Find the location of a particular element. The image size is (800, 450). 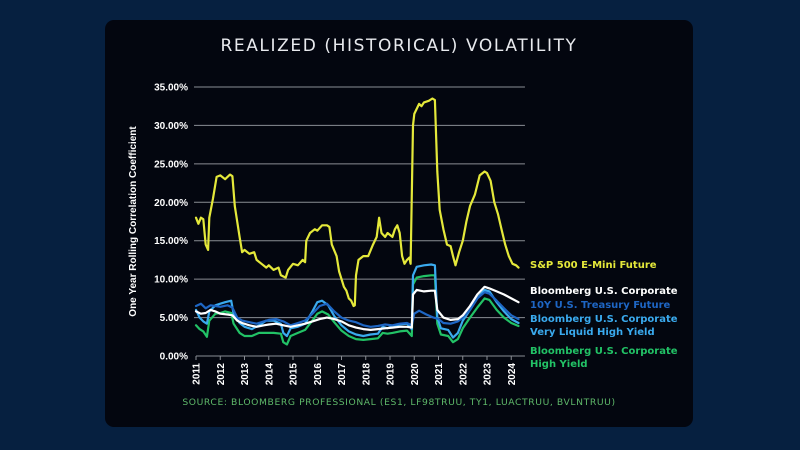

series-line-bloomberg-u-s-corporate is located at coordinates (357, 308).